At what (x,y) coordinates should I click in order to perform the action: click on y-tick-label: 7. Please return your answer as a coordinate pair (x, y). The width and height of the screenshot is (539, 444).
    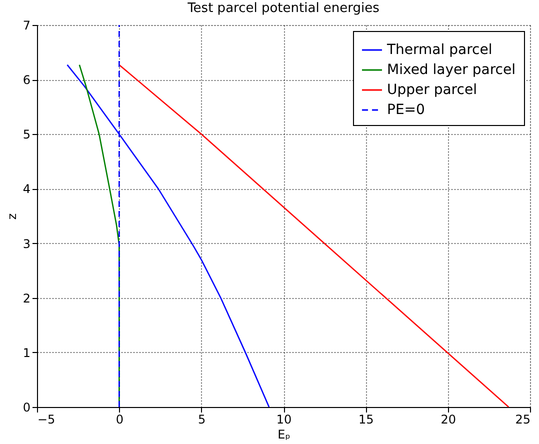
    Looking at the image, I should click on (26, 25).